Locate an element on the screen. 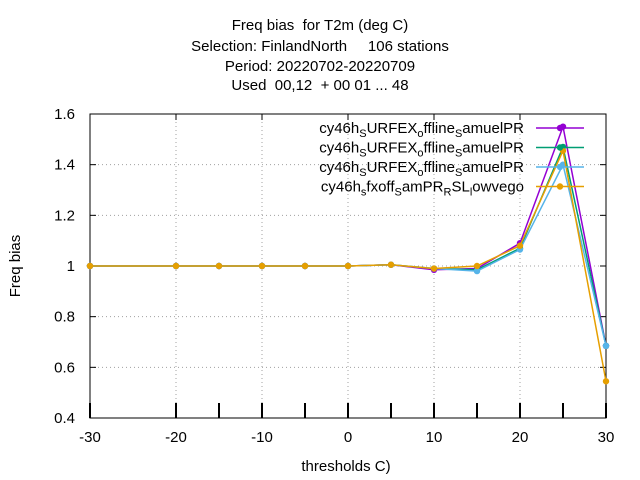  y-tick-label: 0.8 is located at coordinates (64, 317).